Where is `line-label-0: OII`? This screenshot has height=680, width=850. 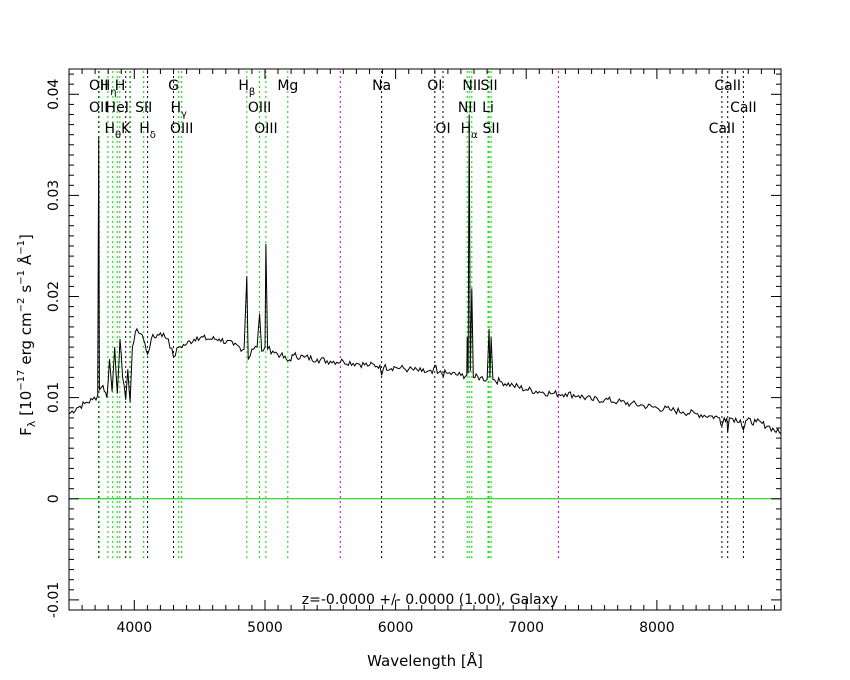 line-label-0: OII is located at coordinates (98, 86).